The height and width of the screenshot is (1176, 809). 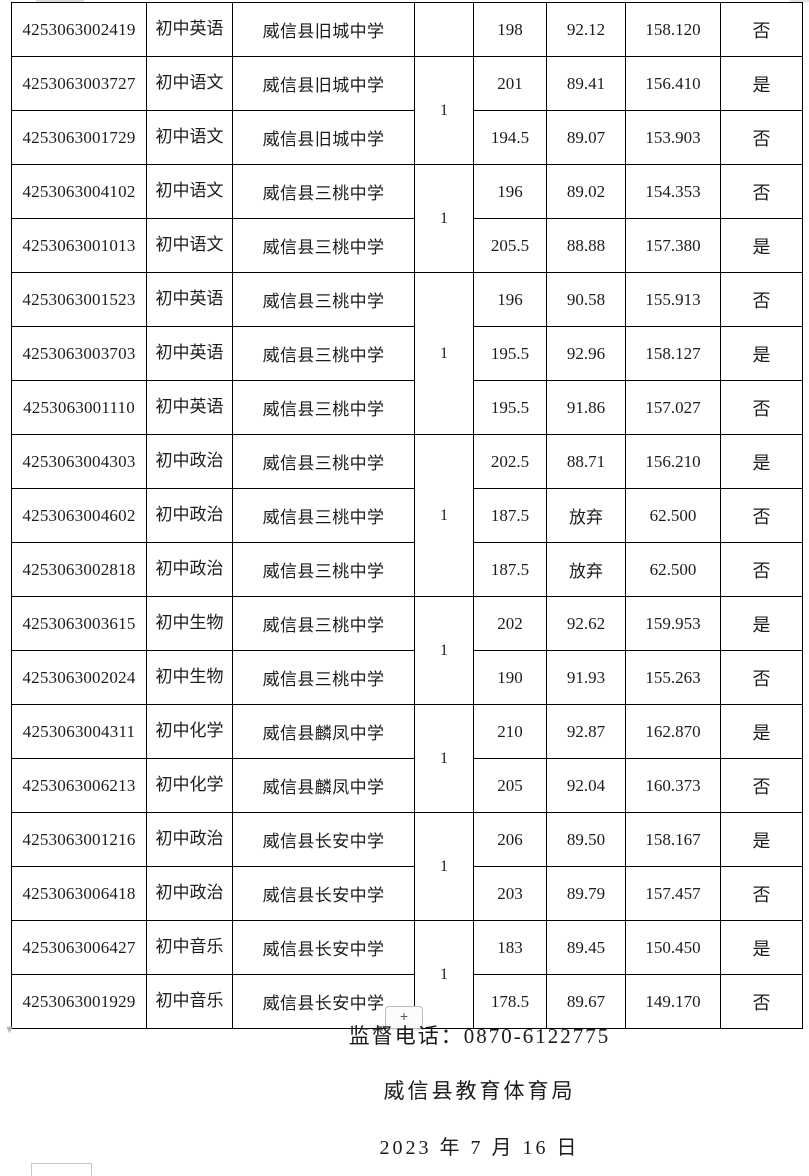 I want to click on cell-interview-score-text: 90.58, so click(x=586, y=299).